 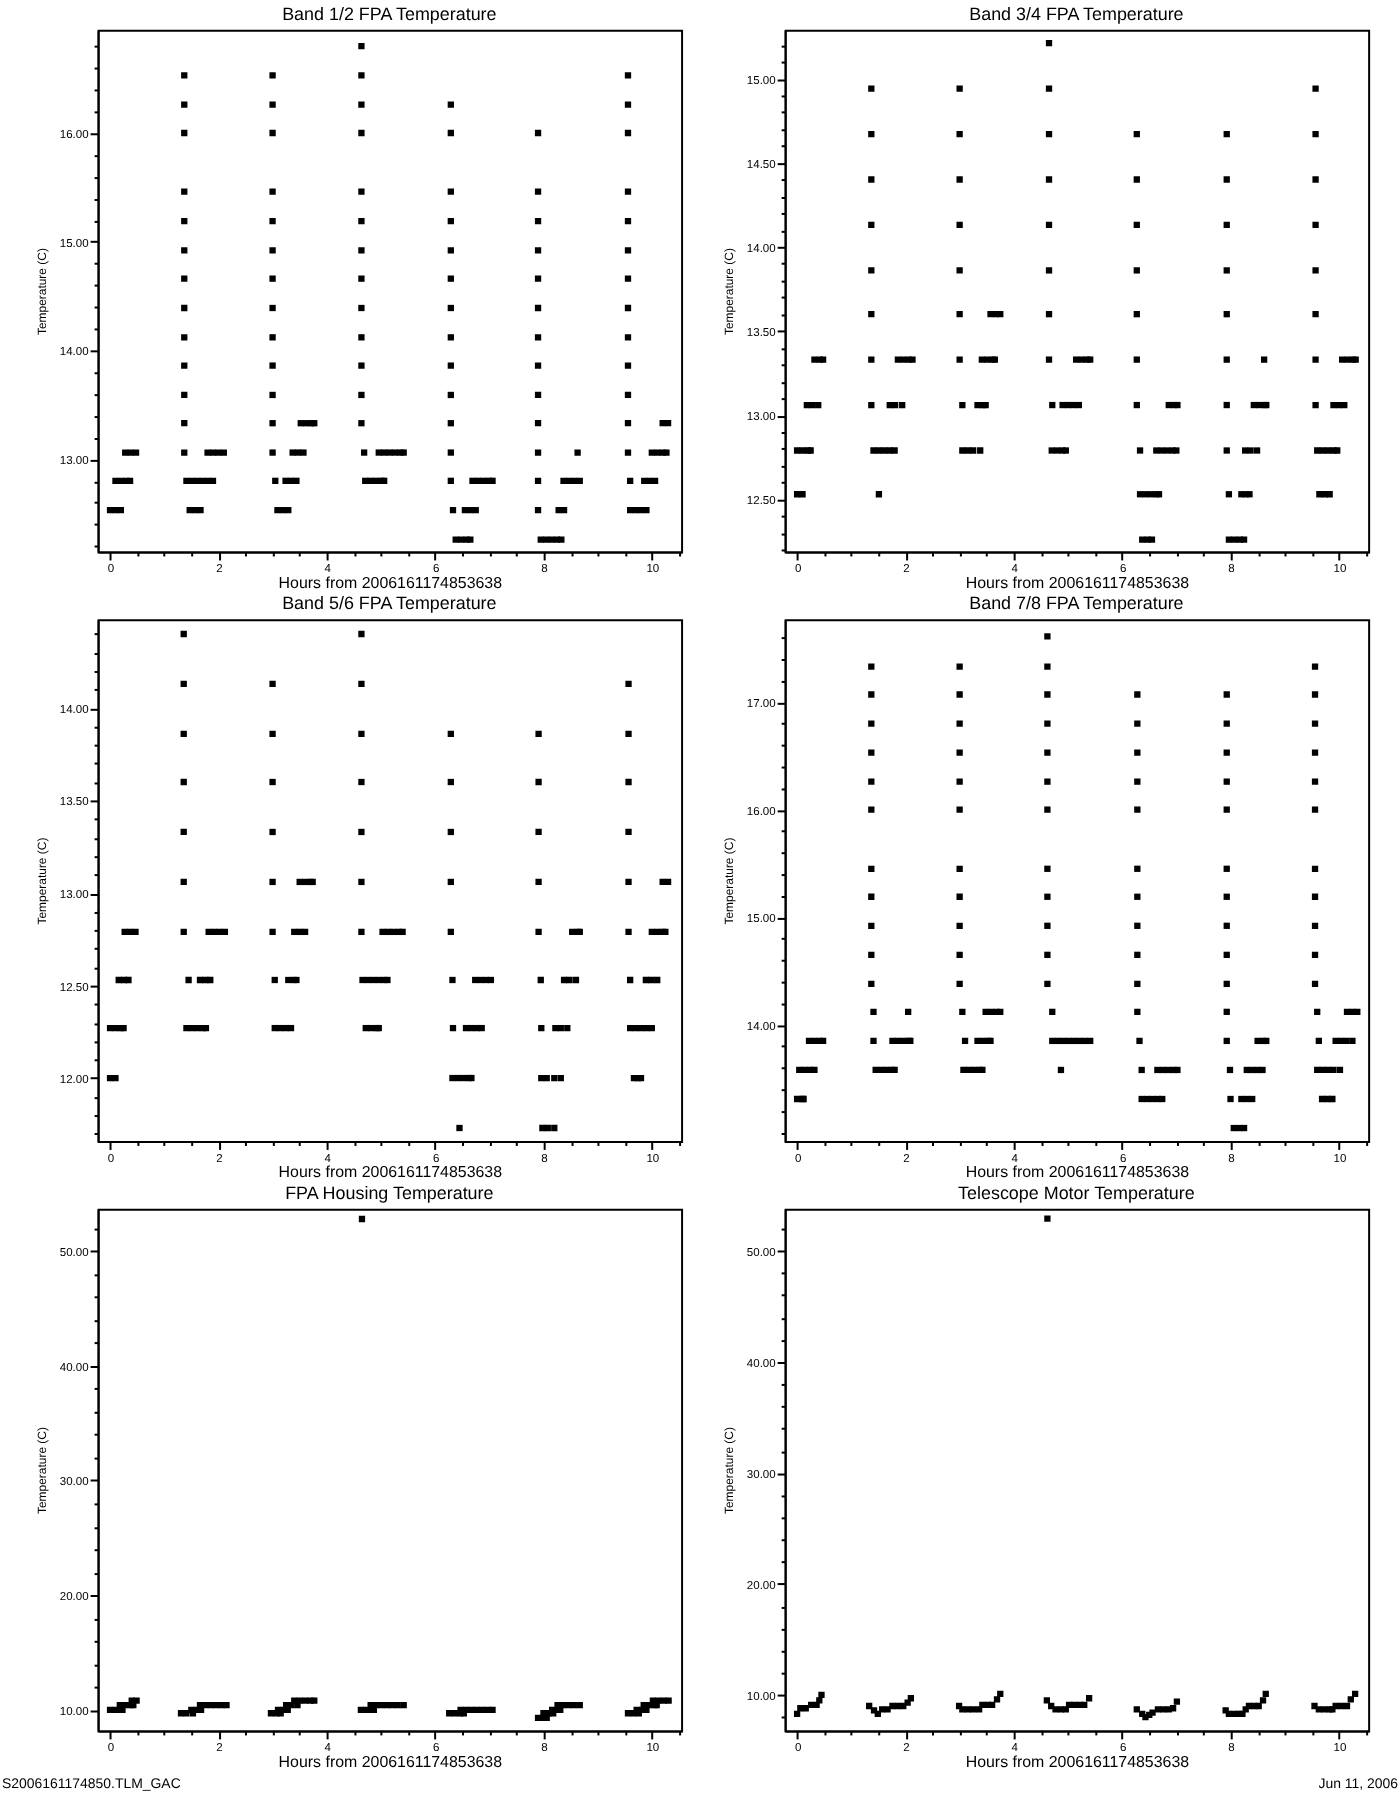 I want to click on chart-title: Telescope Motor Temperature, so click(x=1076, y=1192).